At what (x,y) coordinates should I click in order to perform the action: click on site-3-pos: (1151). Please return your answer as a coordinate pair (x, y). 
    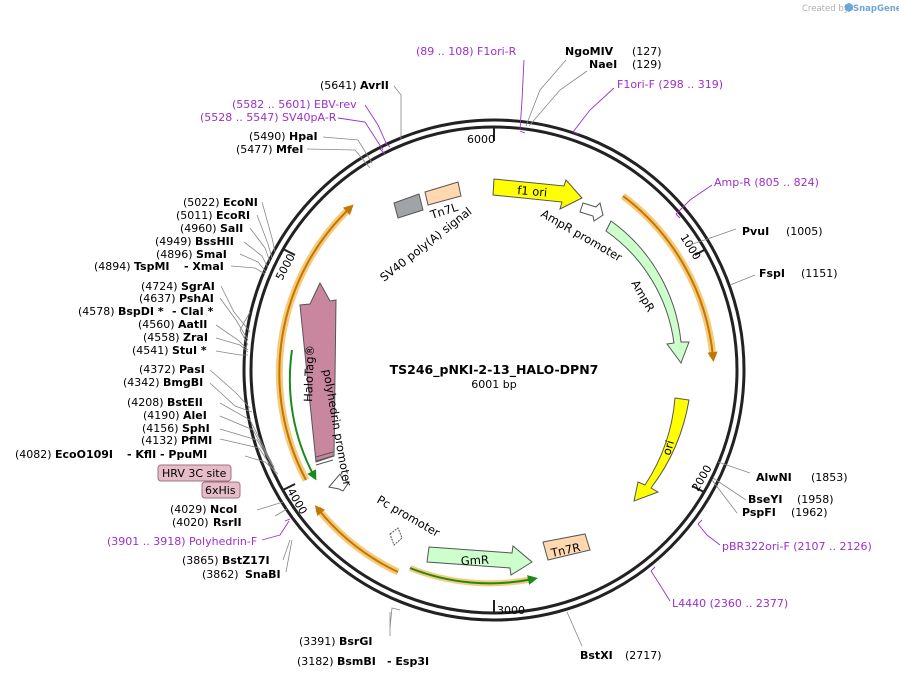
    Looking at the image, I should click on (819, 273).